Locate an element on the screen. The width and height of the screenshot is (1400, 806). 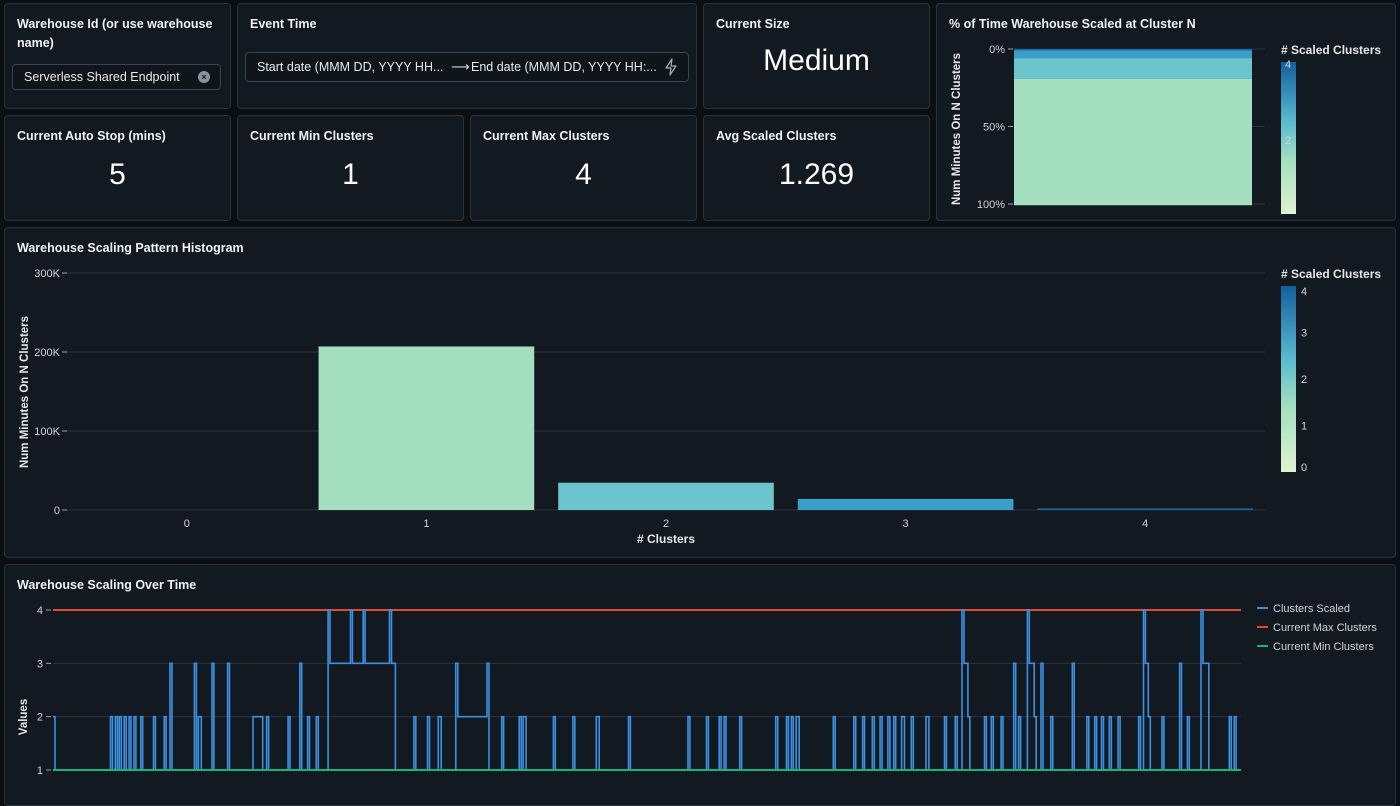
min-clusters-label: Current Min Clusters is located at coordinates (312, 136).